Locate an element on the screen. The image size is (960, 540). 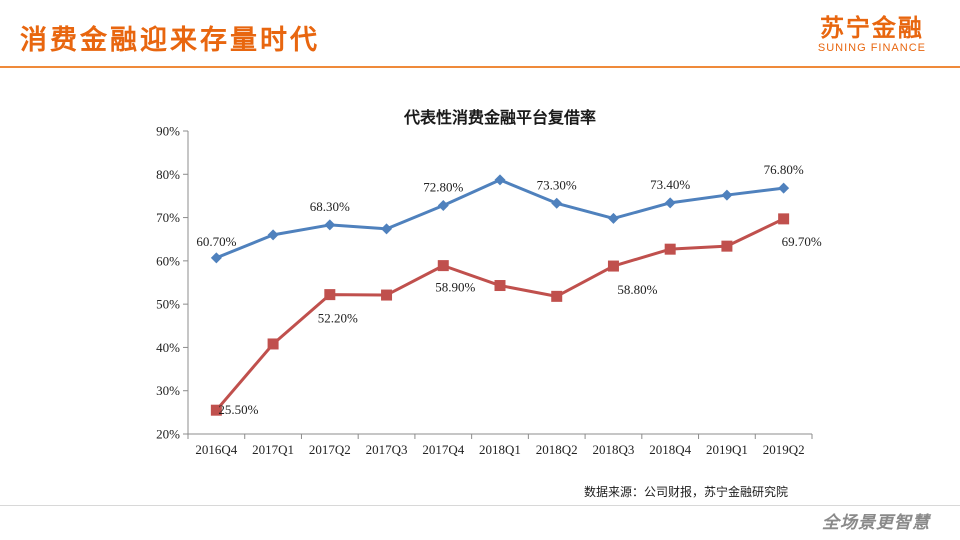
brand-name-en: SUNING FINANCE is located at coordinates (871, 48).